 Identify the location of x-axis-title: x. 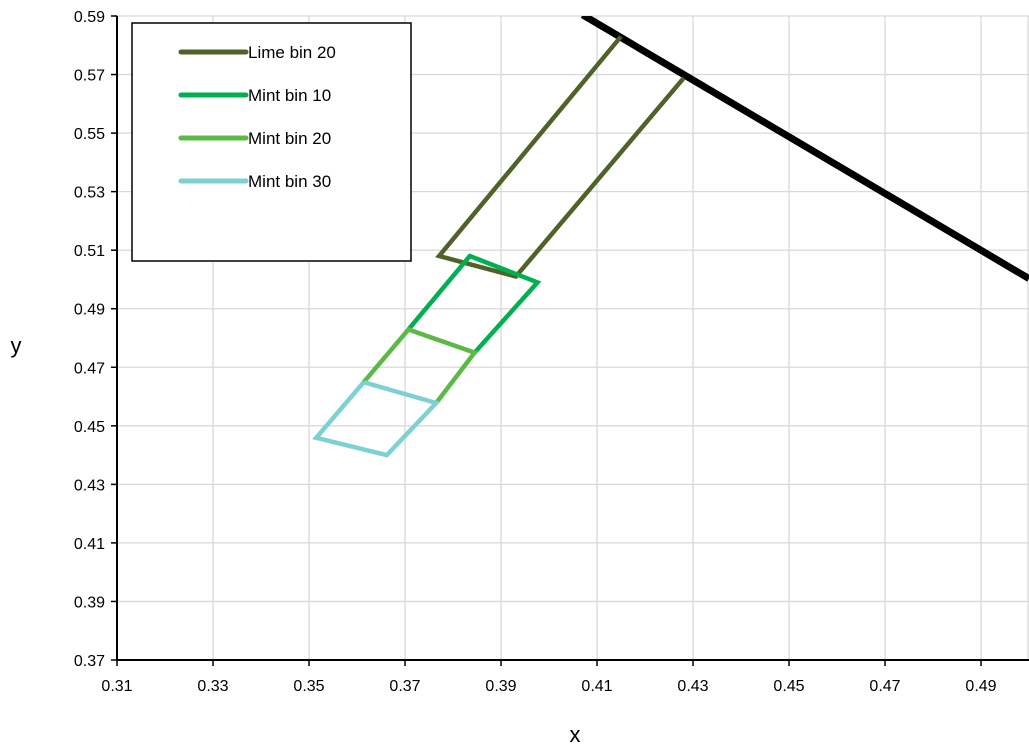
(575, 734).